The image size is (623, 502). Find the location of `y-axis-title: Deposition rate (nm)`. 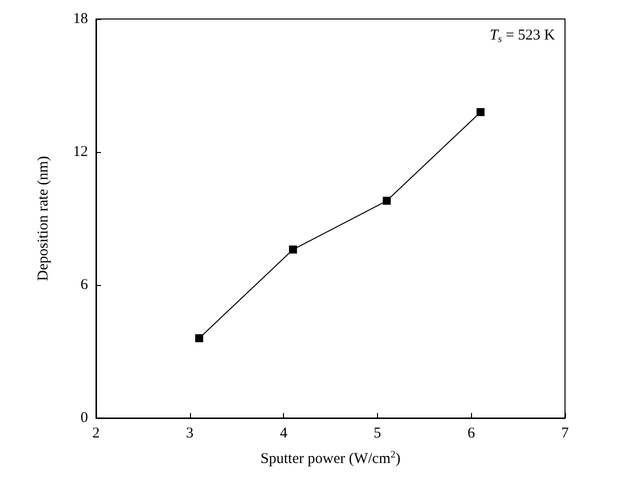

y-axis-title: Deposition rate (nm) is located at coordinates (44, 218).